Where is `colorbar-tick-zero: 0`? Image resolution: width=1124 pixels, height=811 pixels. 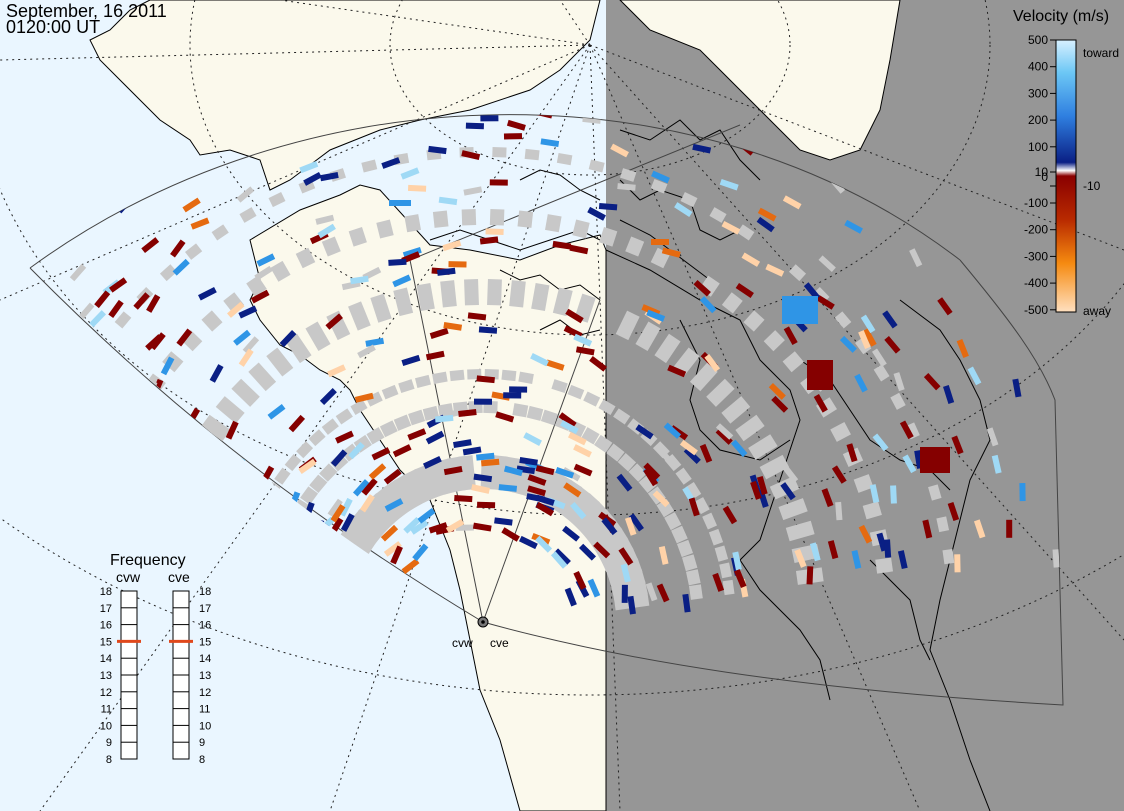 colorbar-tick-zero: 0 is located at coordinates (1044, 177).